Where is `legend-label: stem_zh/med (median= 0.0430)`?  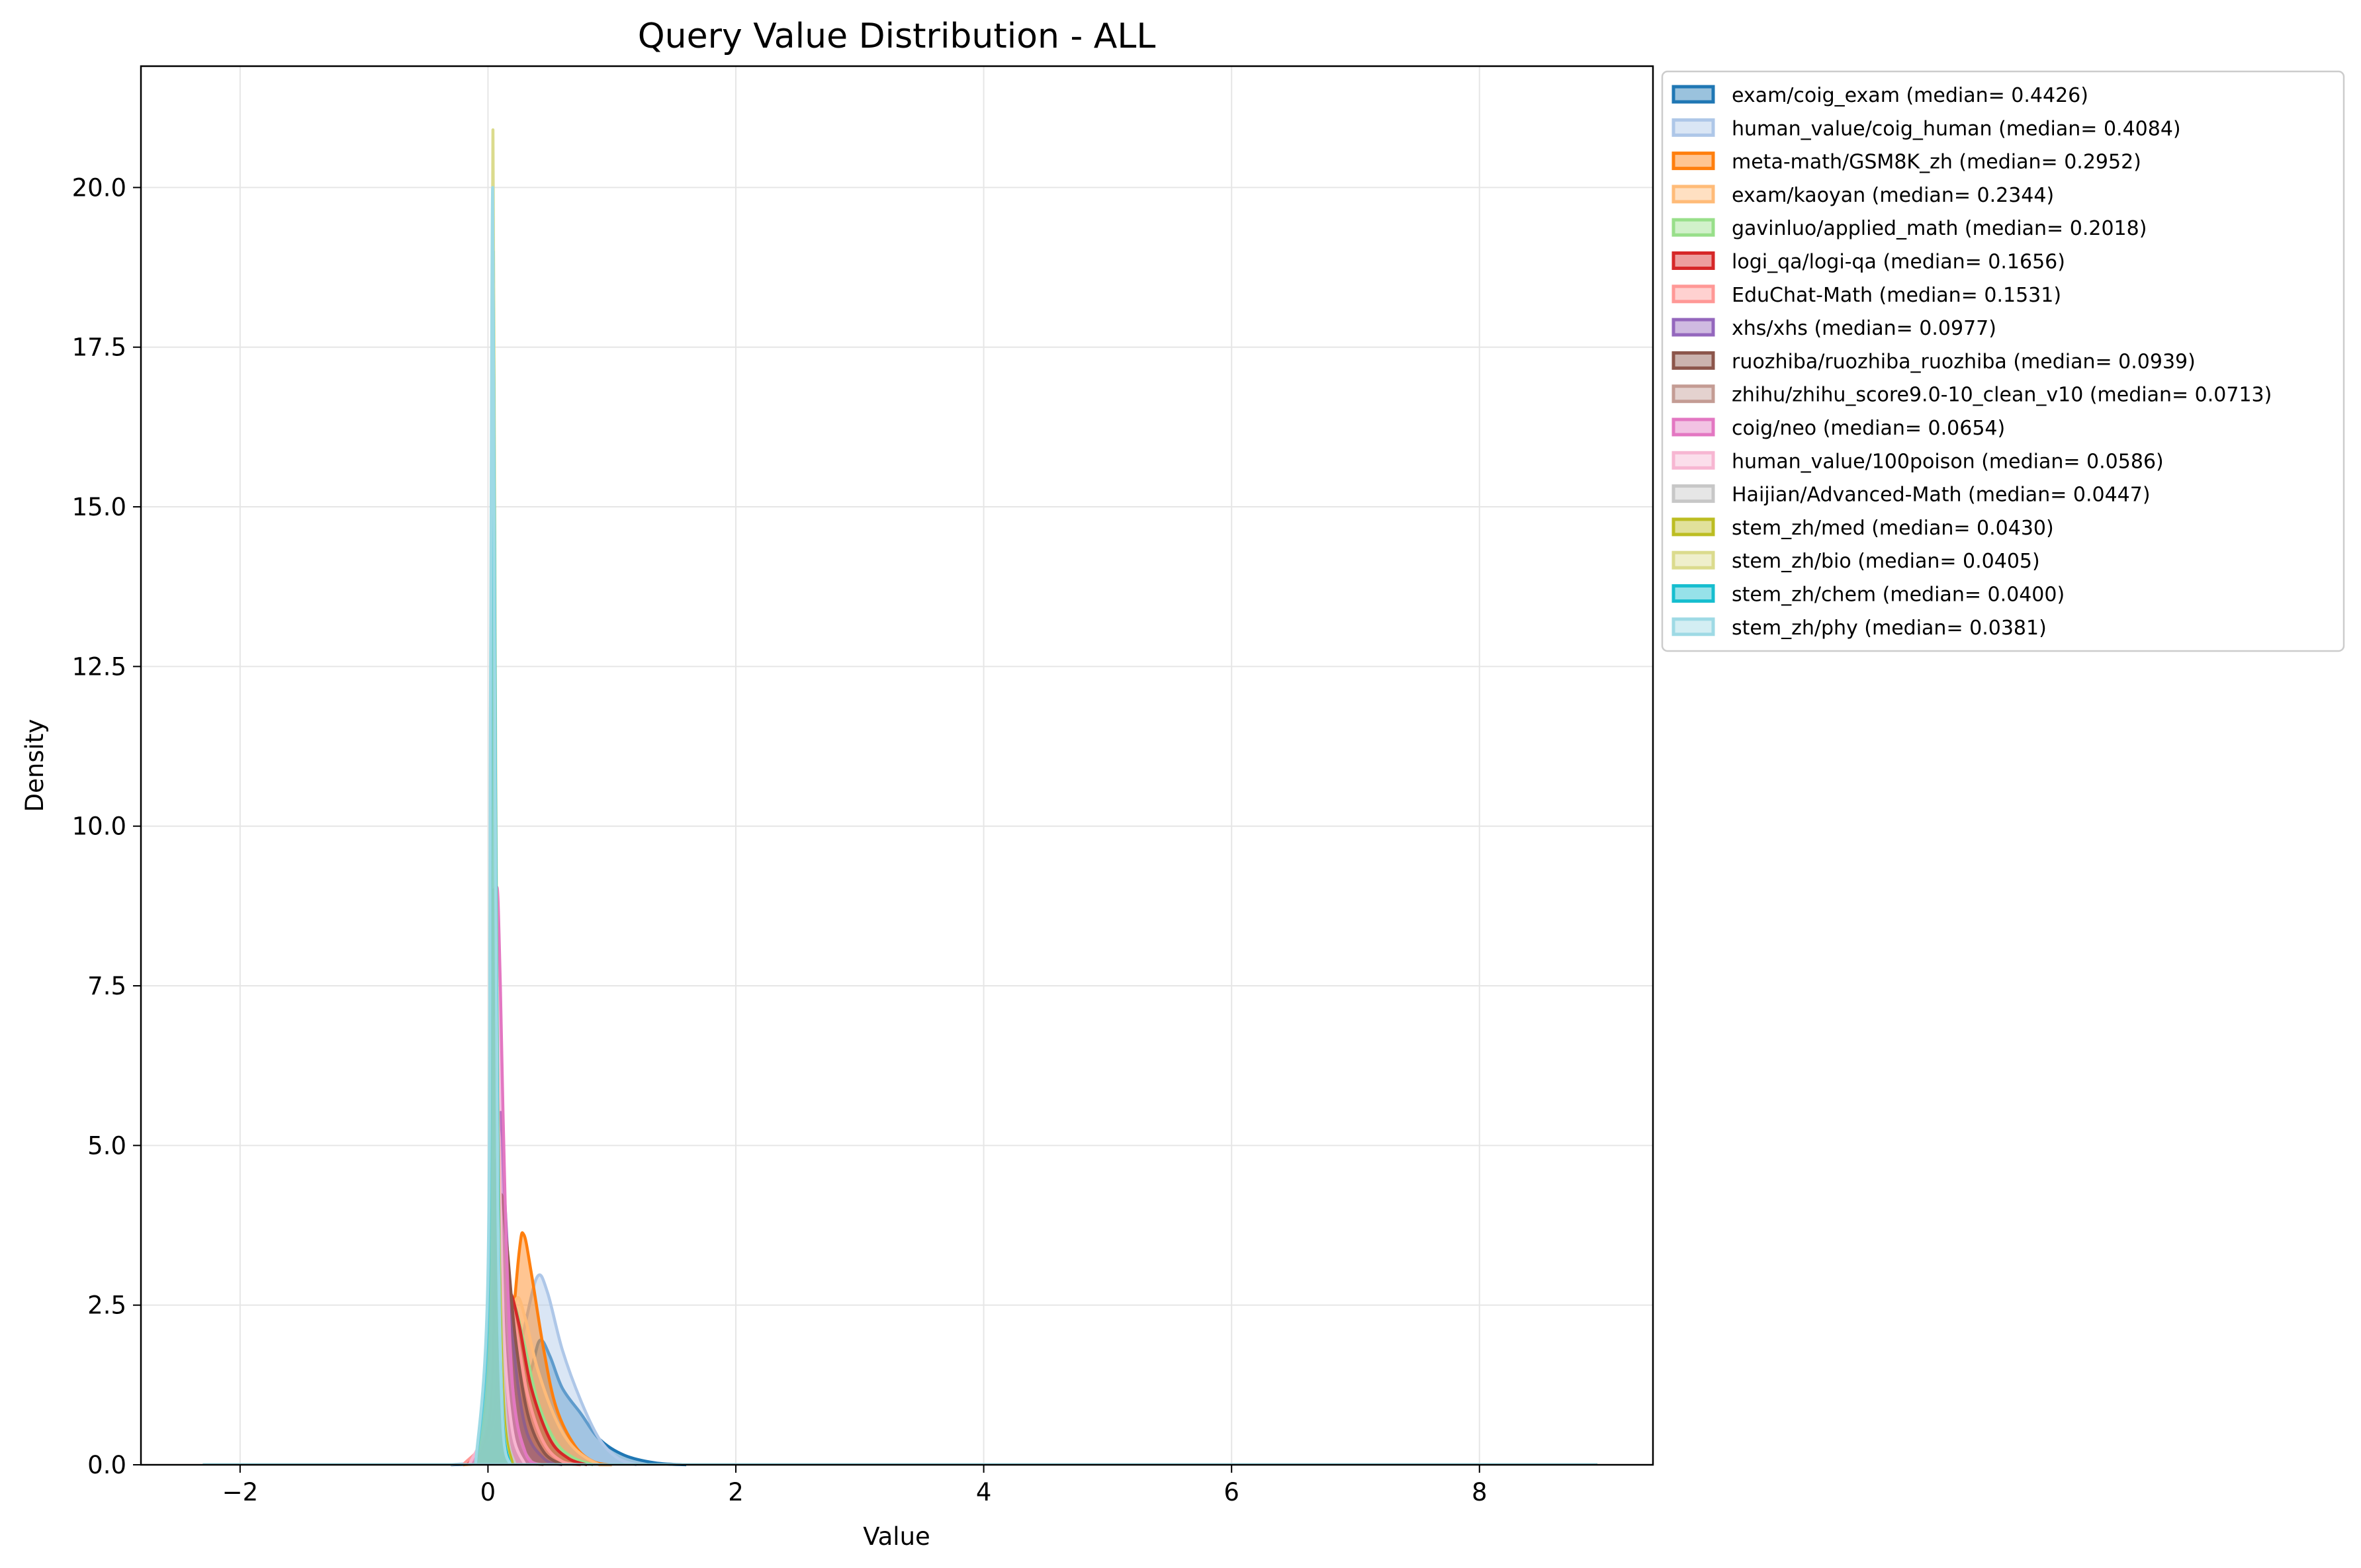
legend-label: stem_zh/med (median= 0.0430) is located at coordinates (1893, 529).